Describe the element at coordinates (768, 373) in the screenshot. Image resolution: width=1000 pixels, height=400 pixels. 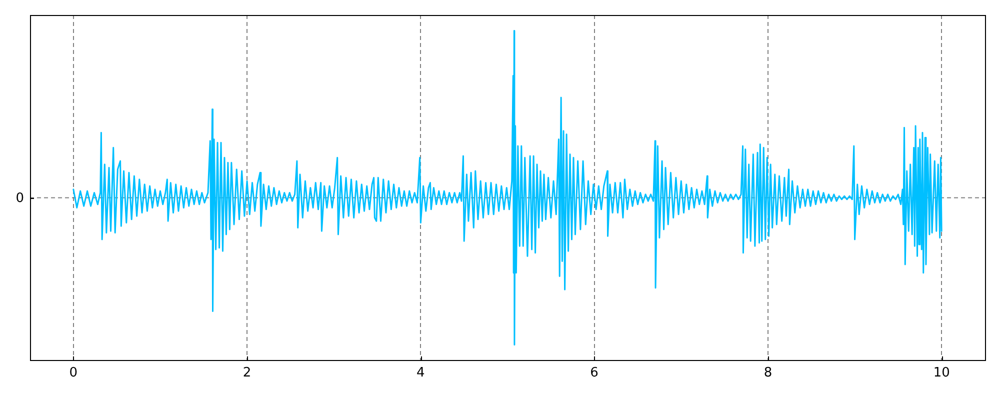
I see `x-tick-label: 8` at that location.